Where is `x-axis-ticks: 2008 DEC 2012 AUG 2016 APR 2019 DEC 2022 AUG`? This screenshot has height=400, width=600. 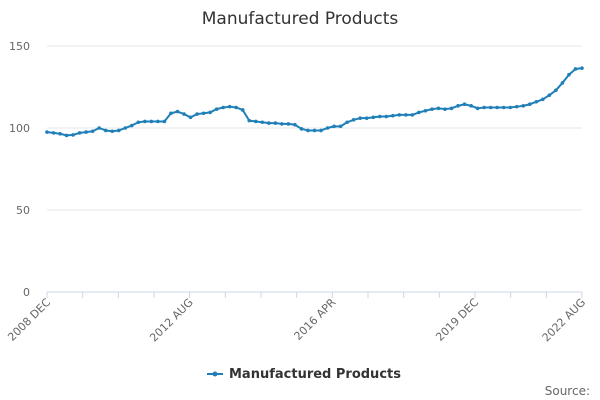
x-axis-ticks: 2008 DEC 2012 AUG 2016 APR 2019 DEC 2022 AUG is located at coordinates (297, 318).